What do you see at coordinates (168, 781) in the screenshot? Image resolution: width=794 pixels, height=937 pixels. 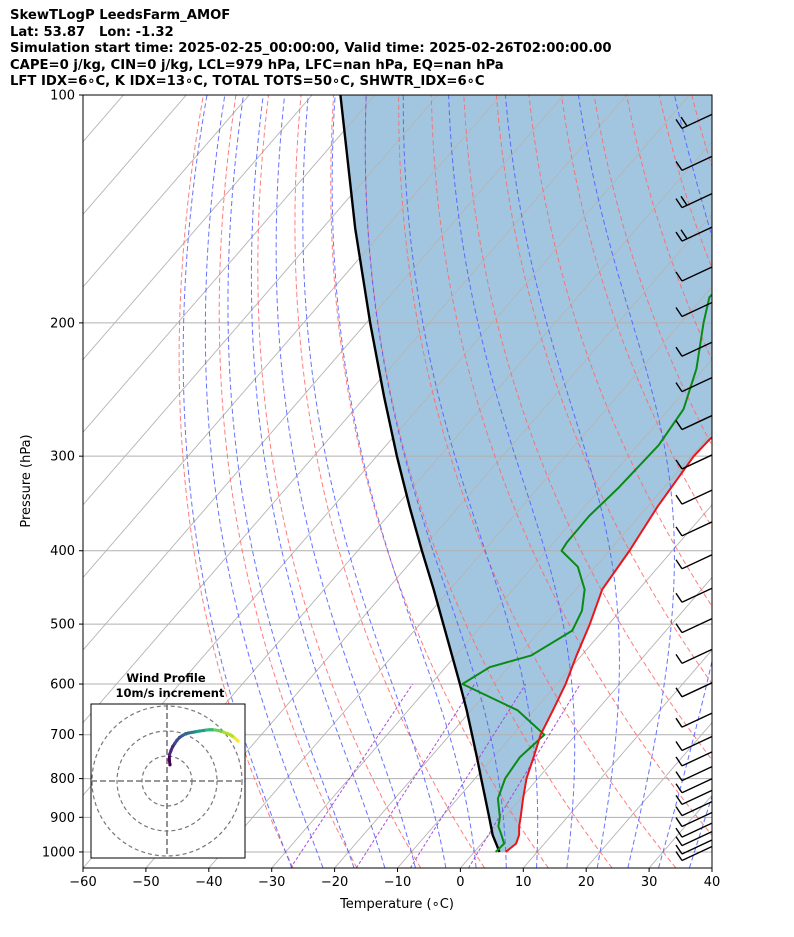 I see `hodograph-clip-group` at bounding box center [168, 781].